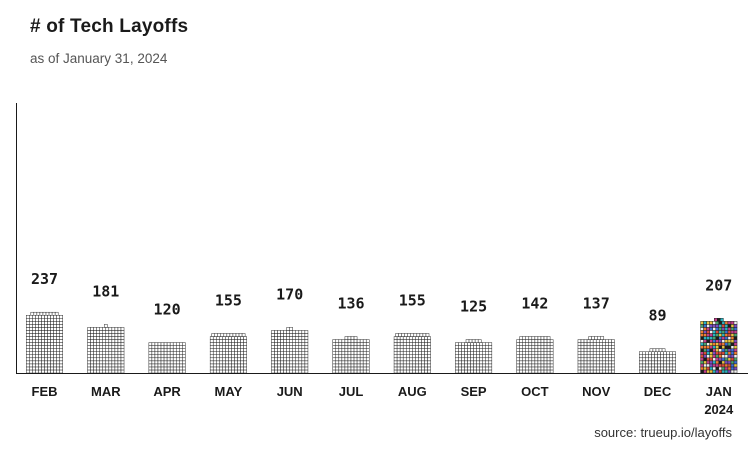 Image resolution: width=756 pixels, height=453 pixels. What do you see at coordinates (351, 355) in the screenshot?
I see `bar-jul` at bounding box center [351, 355].